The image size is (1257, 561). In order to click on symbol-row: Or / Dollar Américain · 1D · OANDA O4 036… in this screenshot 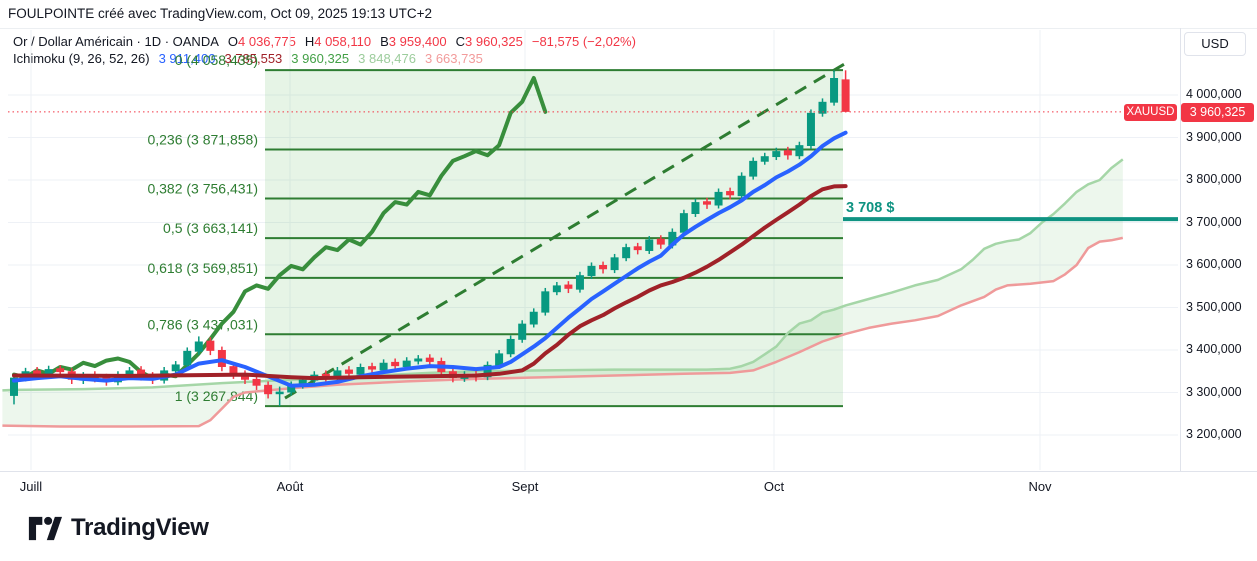, I will do `click(324, 41)`.